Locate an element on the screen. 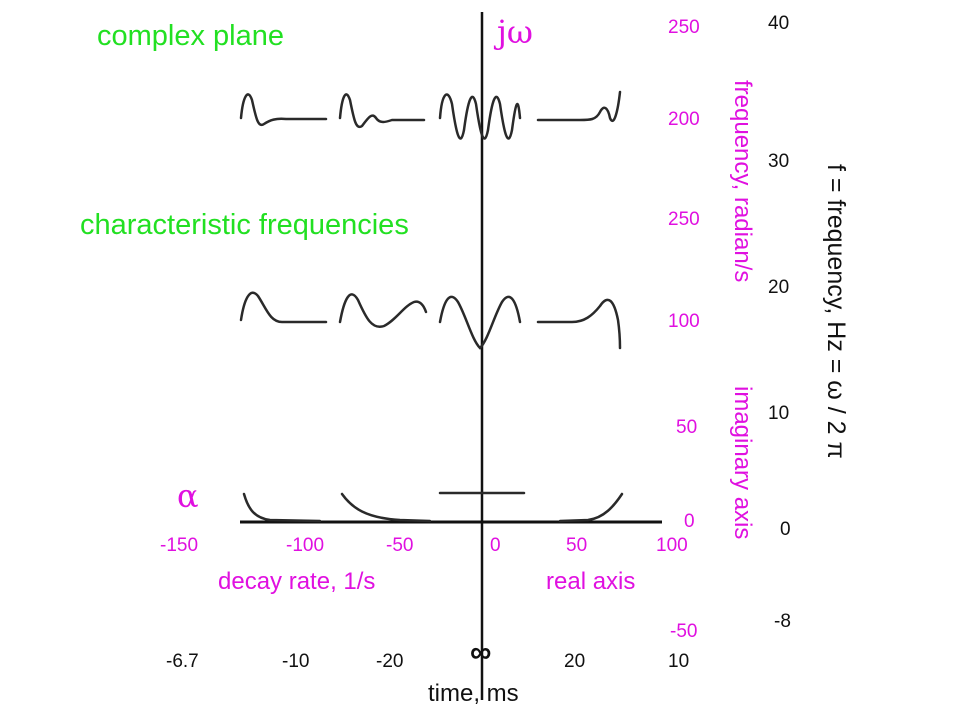 This screenshot has width=960, height=720. real-tick: -50 is located at coordinates (400, 545).